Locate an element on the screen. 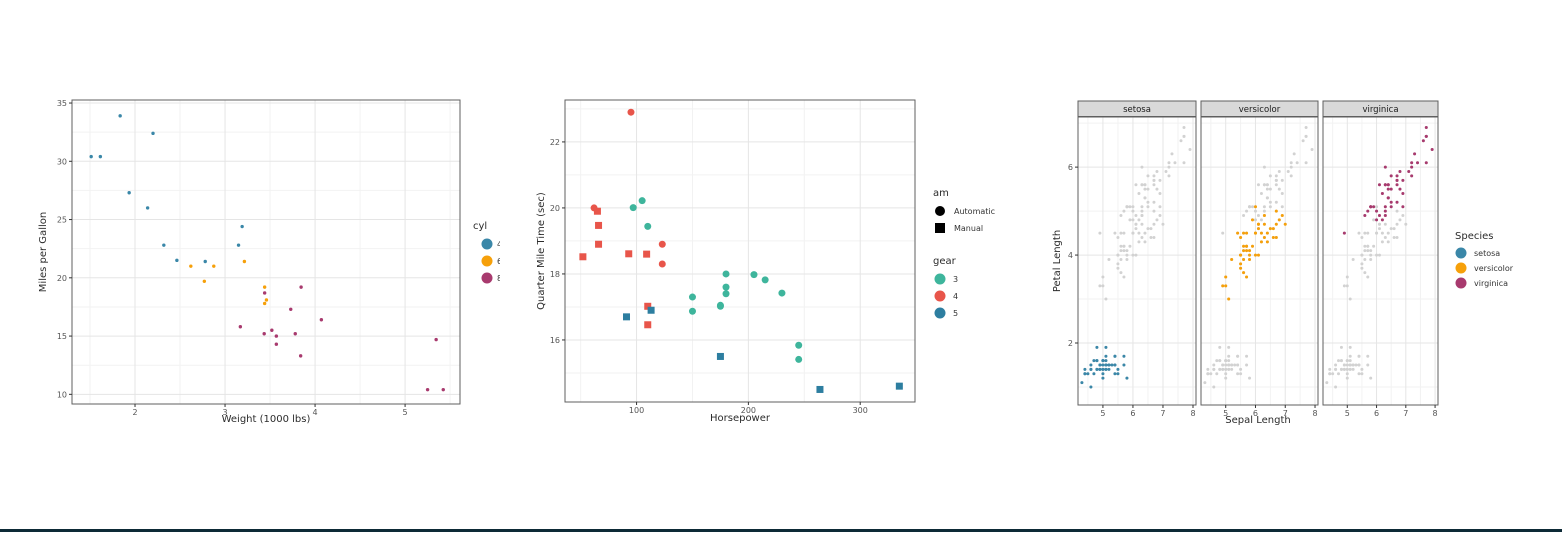 Image resolution: width=1562 pixels, height=535 pixels. x-tick-label: 8 is located at coordinates (1314, 413).